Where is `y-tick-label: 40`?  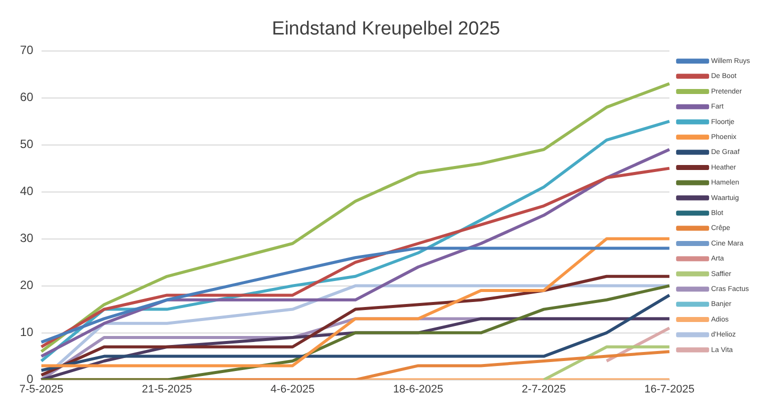
y-tick-label: 40 is located at coordinates (27, 191).